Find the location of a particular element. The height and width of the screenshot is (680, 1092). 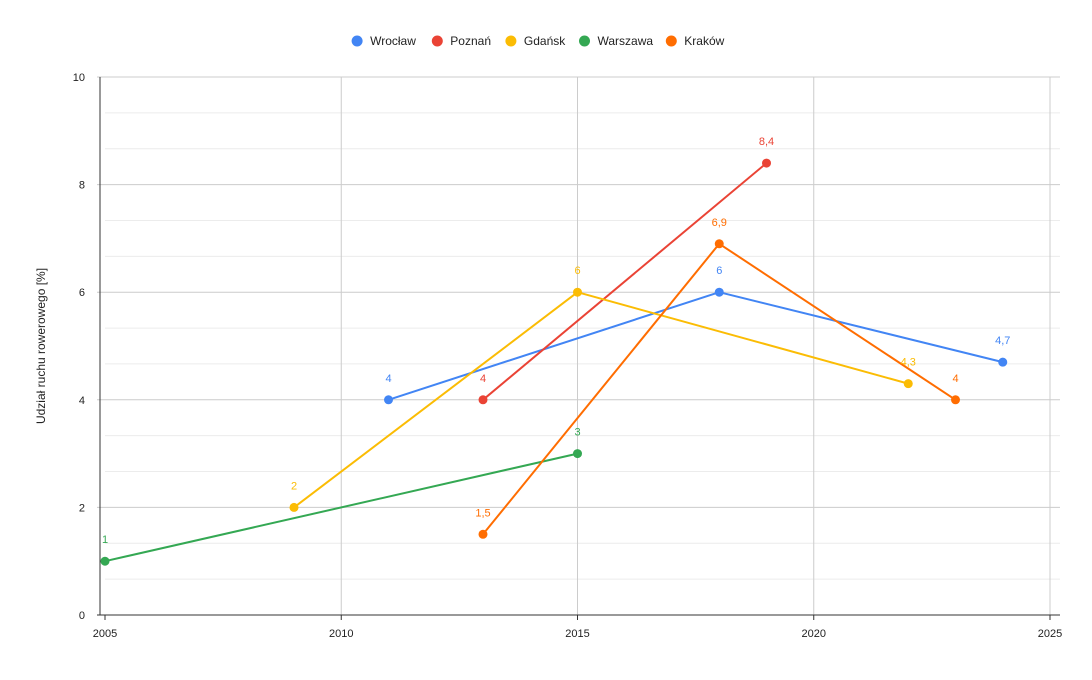

data-label: 1 is located at coordinates (105, 540).